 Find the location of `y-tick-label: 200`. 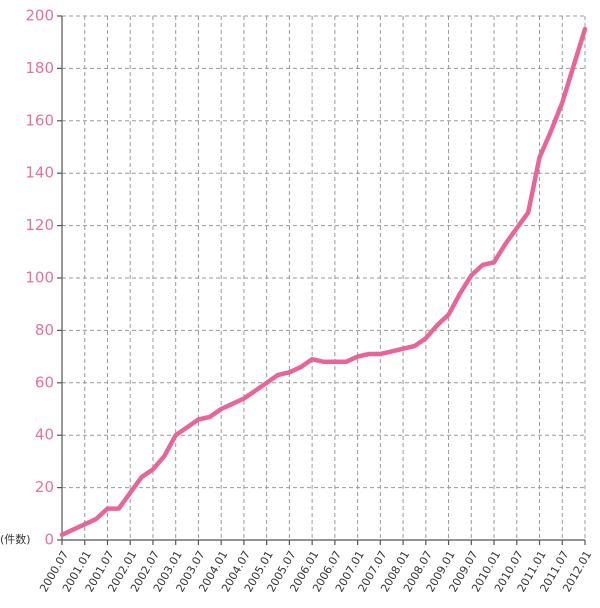

y-tick-label: 200 is located at coordinates (39, 16).